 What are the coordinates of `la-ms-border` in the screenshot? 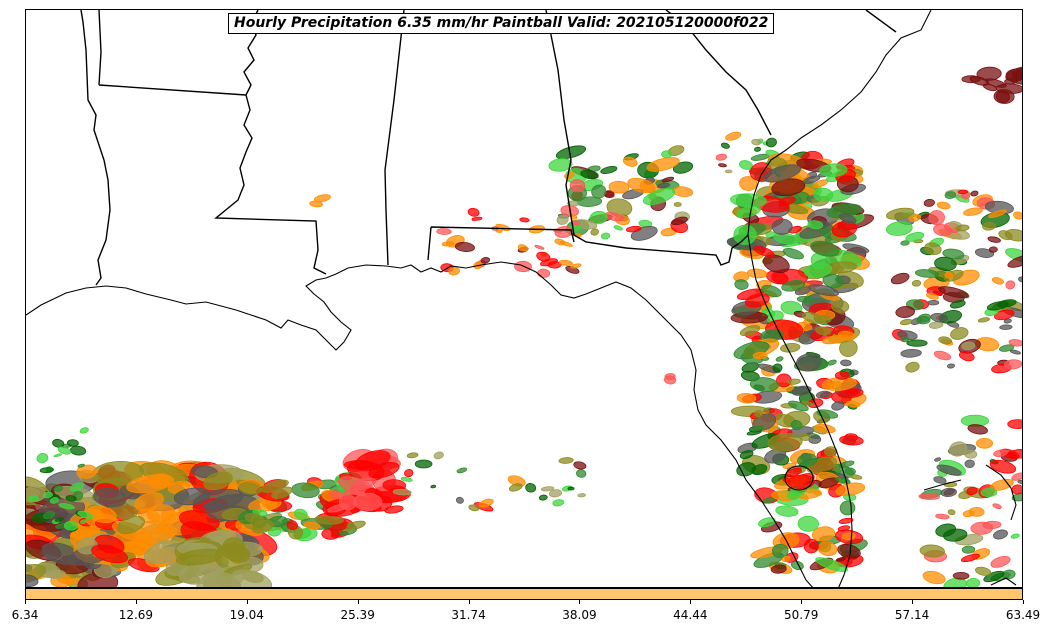 It's located at (270, 142).